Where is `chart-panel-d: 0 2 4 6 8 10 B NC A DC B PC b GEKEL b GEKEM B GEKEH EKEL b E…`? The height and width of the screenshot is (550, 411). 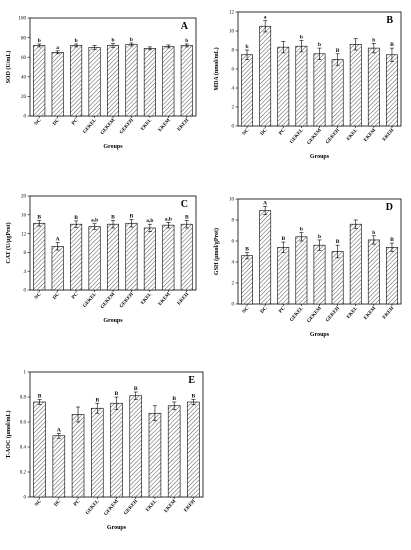 chart-panel-d: 0 2 4 6 8 10 B NC A DC B PC b GEKEL b GEKEM B GEKEH EKEL b E… is located at coordinates (307, 268).